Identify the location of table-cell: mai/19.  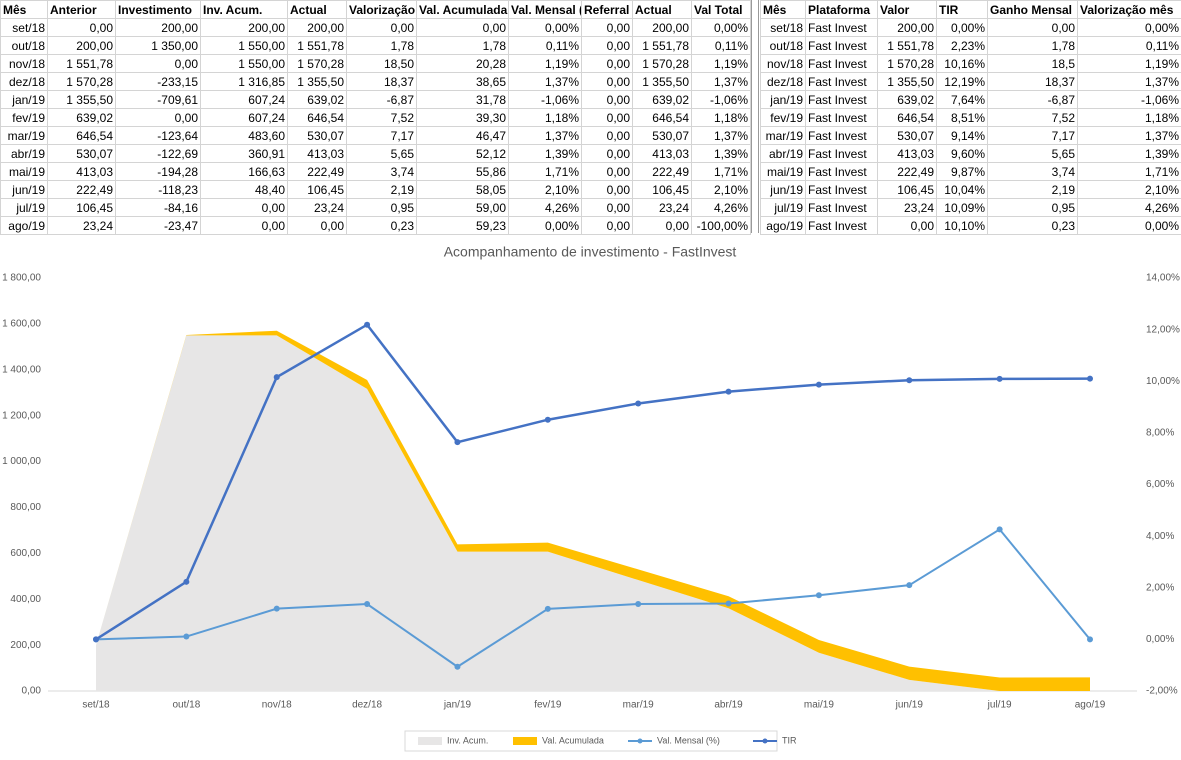
(783, 171).